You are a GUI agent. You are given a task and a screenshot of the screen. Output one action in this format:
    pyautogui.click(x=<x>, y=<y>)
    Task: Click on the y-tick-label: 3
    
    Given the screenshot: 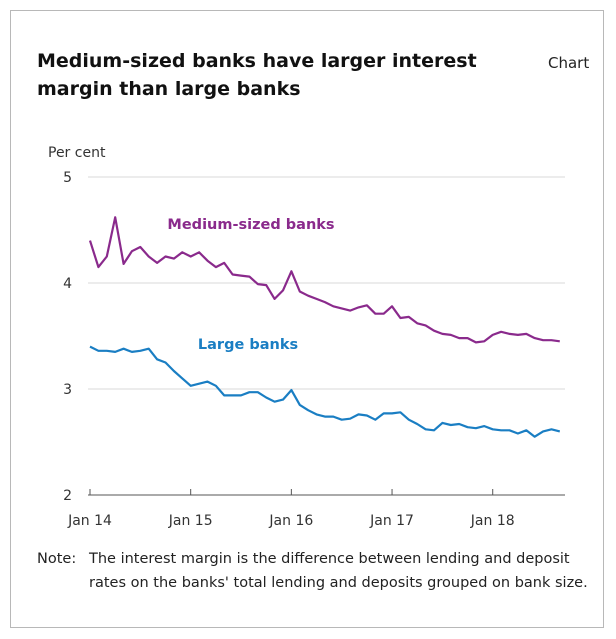 What is the action you would take?
    pyautogui.click(x=67, y=390)
    